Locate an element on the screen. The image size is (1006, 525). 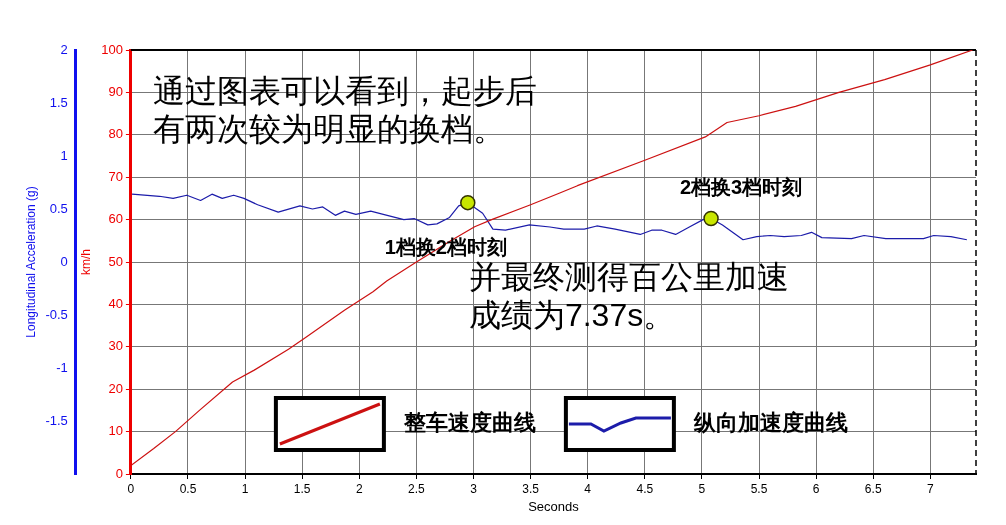
y2-tick-label: 20 is located at coordinates (115, 388).